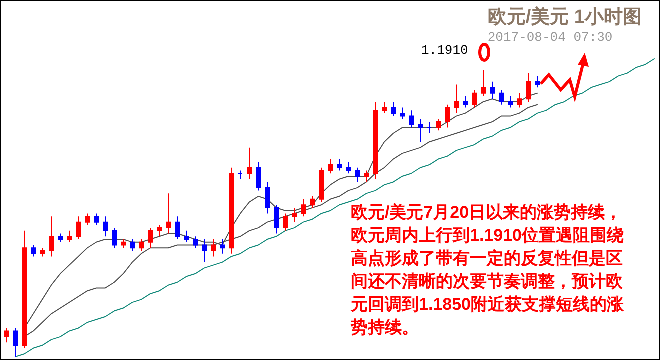 The height and width of the screenshot is (360, 660). Describe the element at coordinates (565, 17) in the screenshot. I see `chart-title: 欧元/美元 1小时图` at that location.